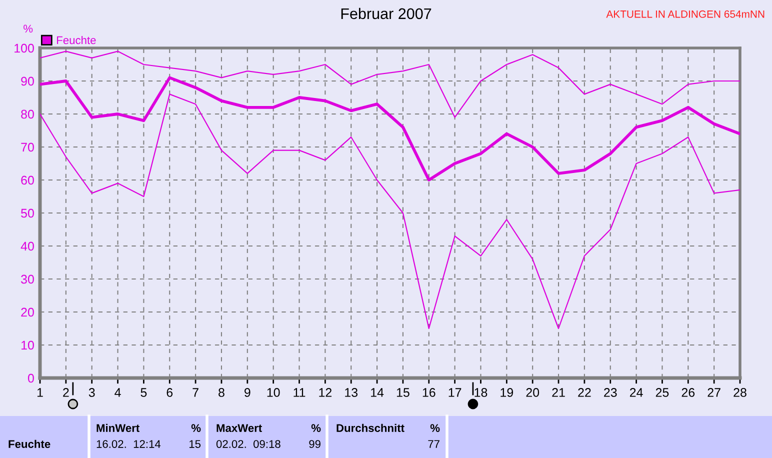 The height and width of the screenshot is (458, 772). Describe the element at coordinates (27, 345) in the screenshot. I see `y-tick-label: 10` at that location.